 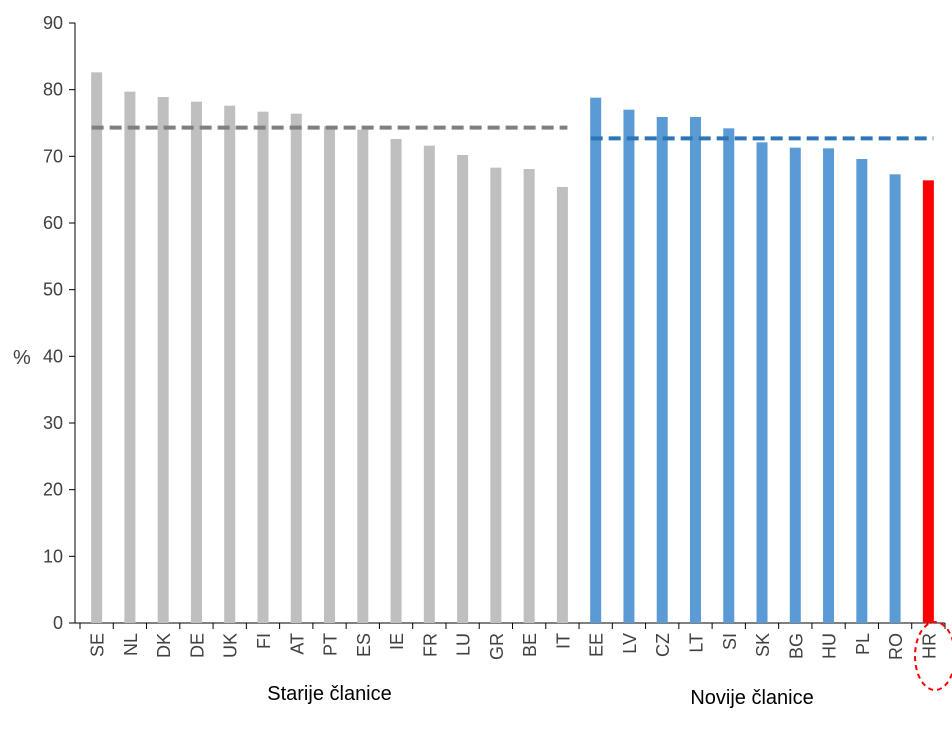 What do you see at coordinates (530, 645) in the screenshot?
I see `x-tick-label: BE` at bounding box center [530, 645].